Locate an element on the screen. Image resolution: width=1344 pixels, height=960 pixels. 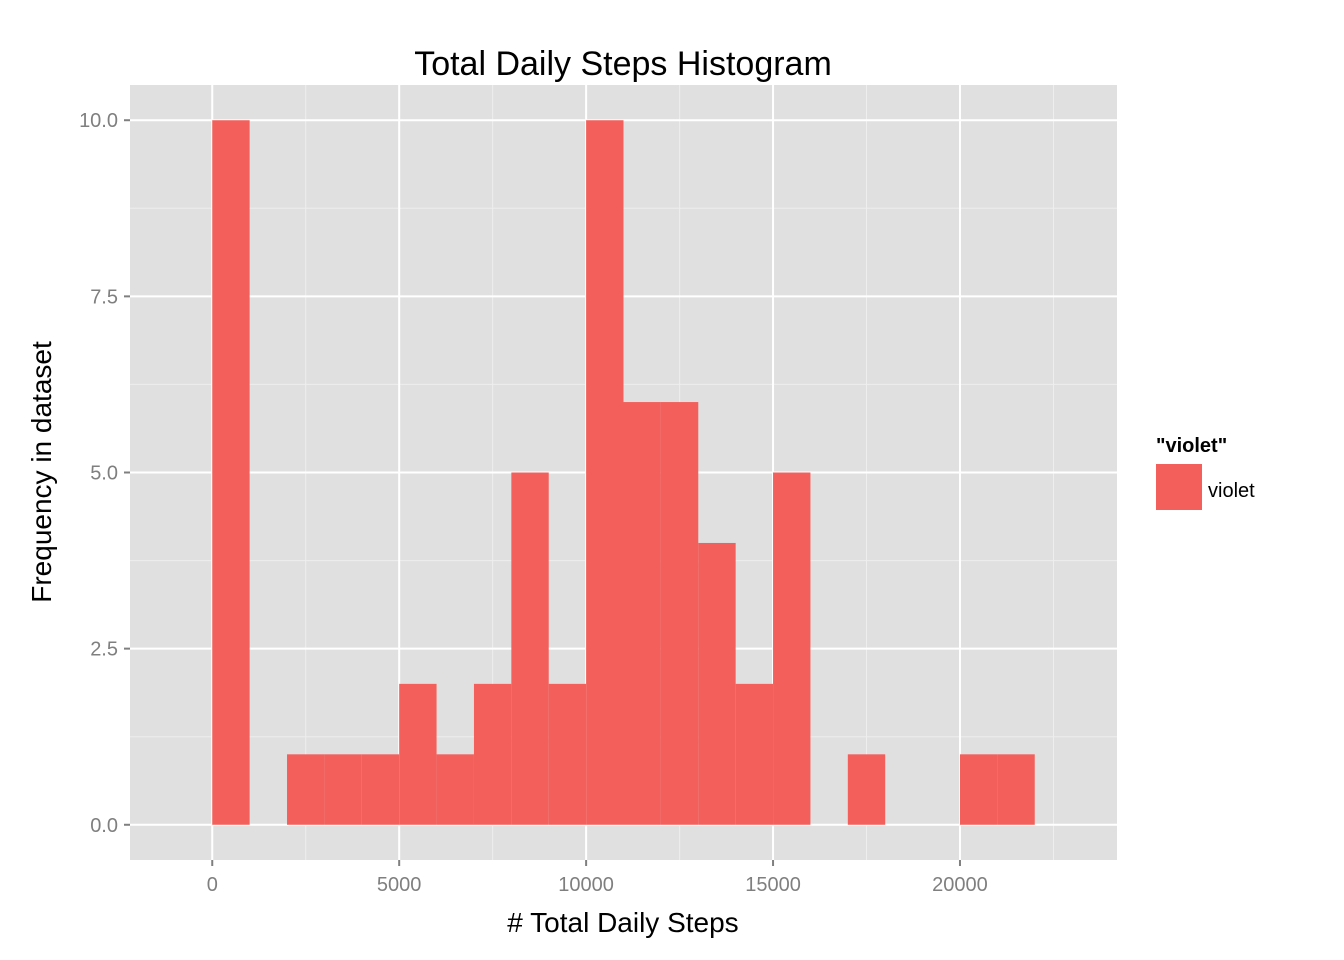
chart-title: Total Daily Steps Histogram is located at coordinates (623, 64).